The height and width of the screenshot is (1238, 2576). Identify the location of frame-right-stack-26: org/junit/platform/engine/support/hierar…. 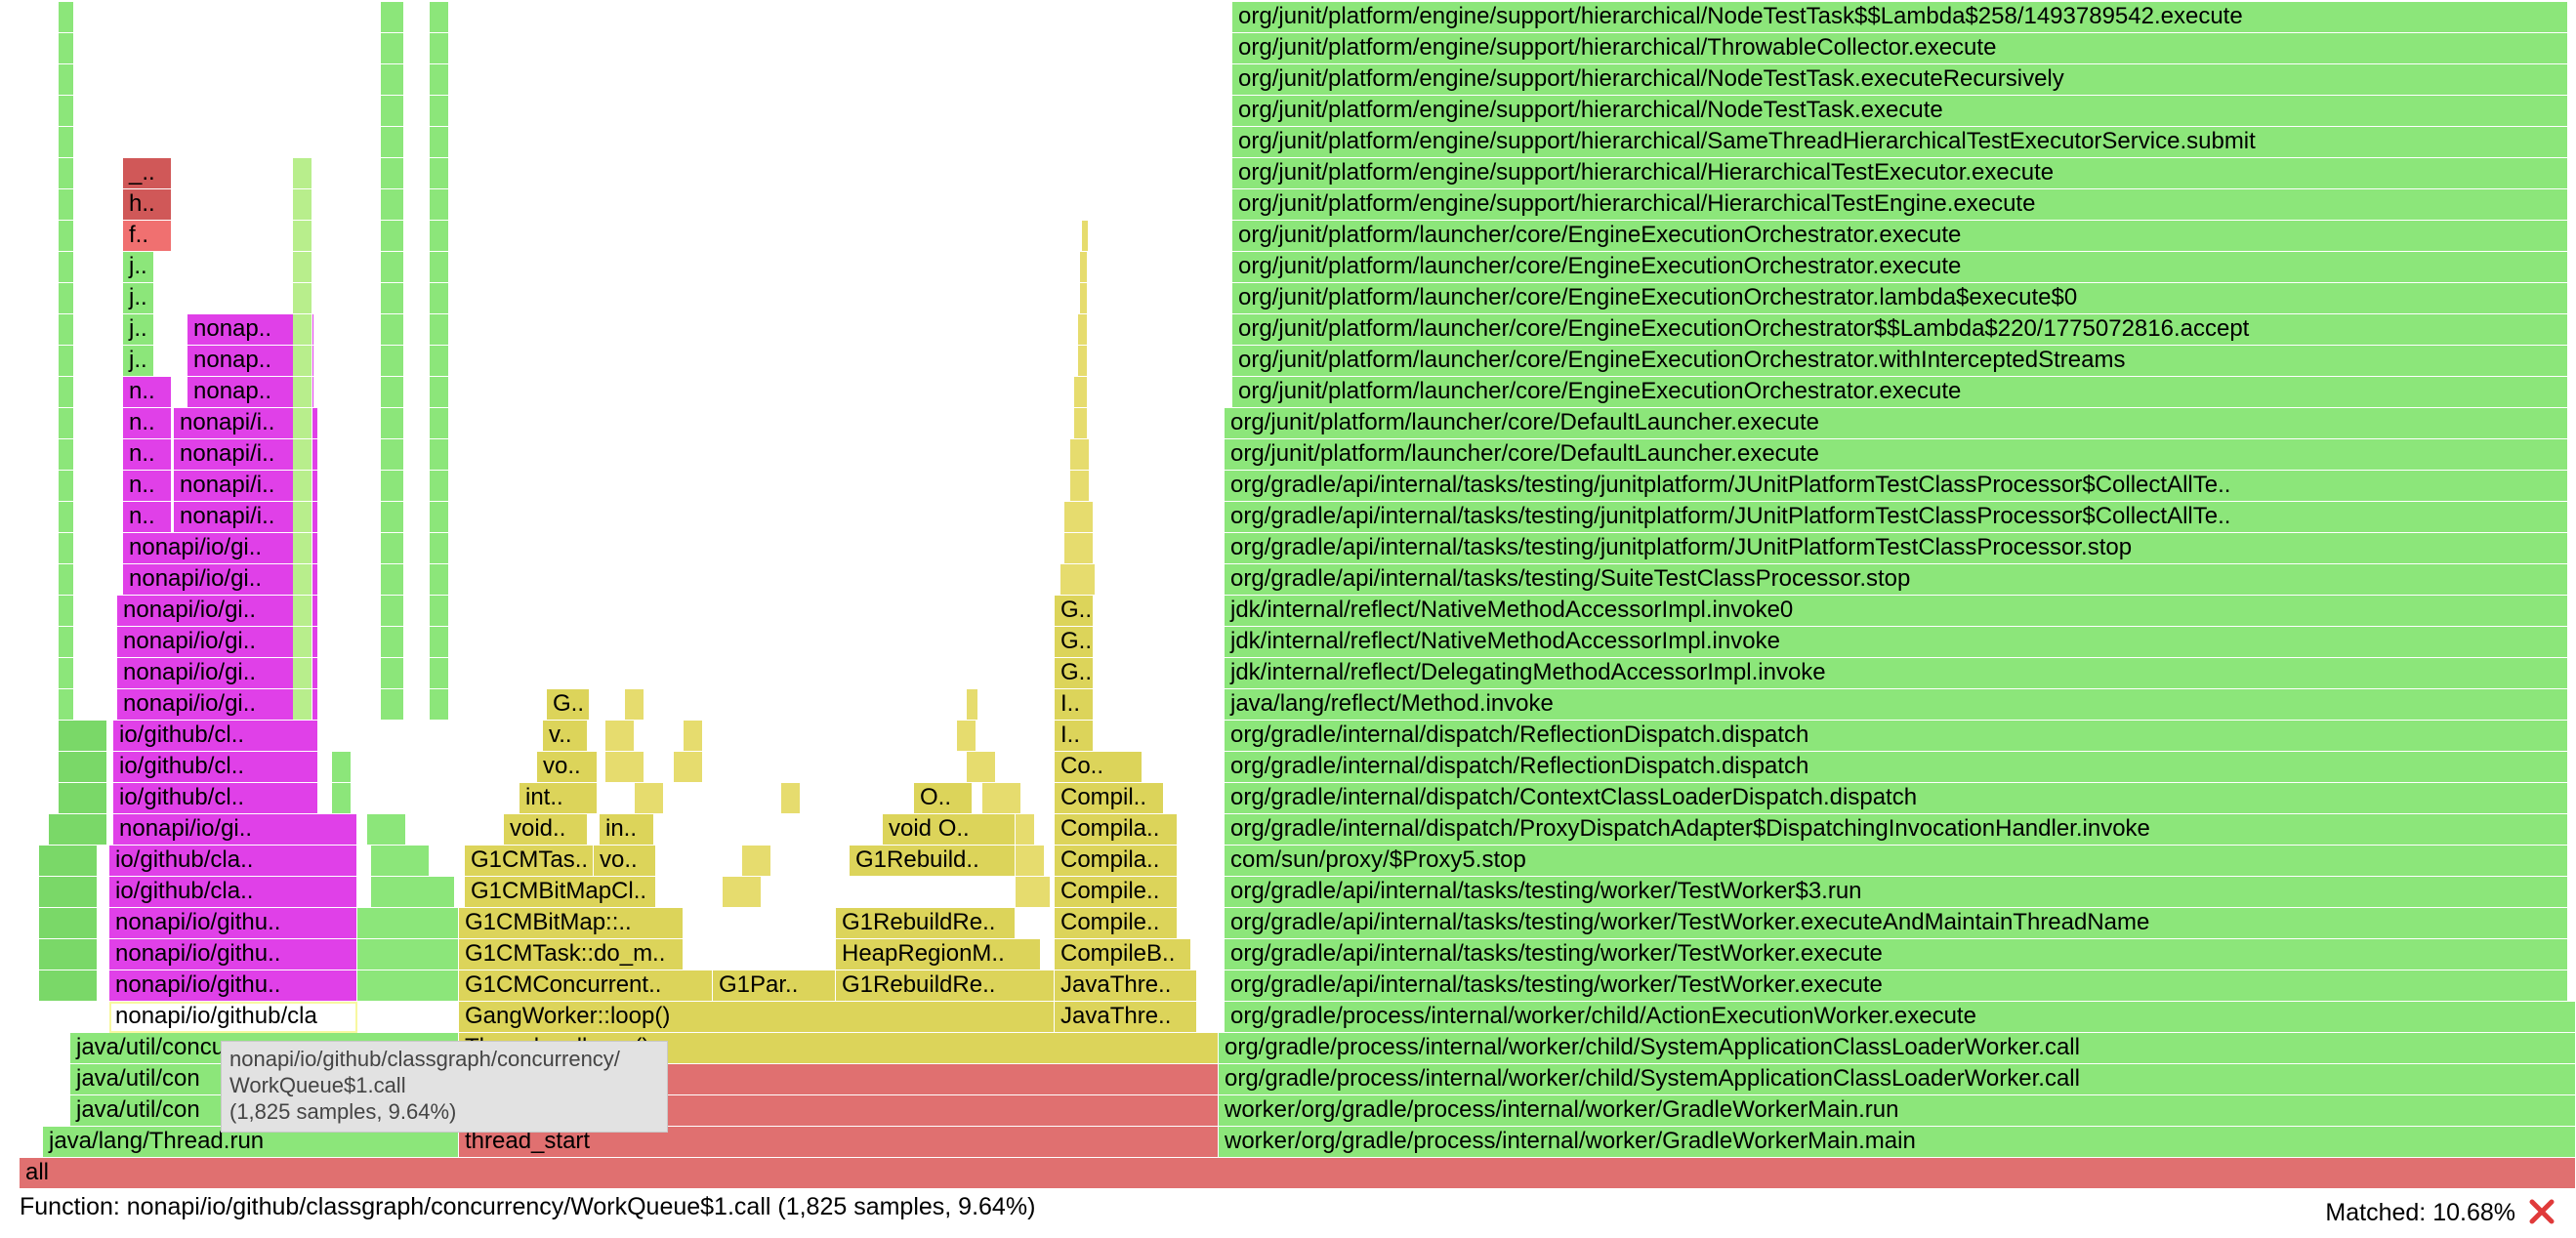
(1900, 173).